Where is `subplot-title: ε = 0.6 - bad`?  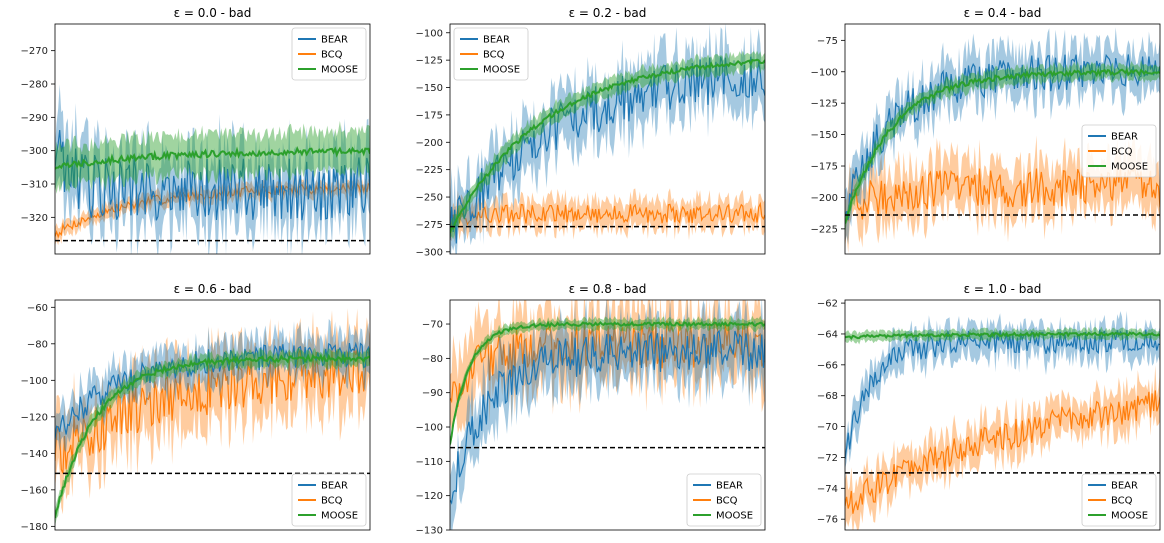
subplot-title: ε = 0.6 - bad is located at coordinates (213, 289).